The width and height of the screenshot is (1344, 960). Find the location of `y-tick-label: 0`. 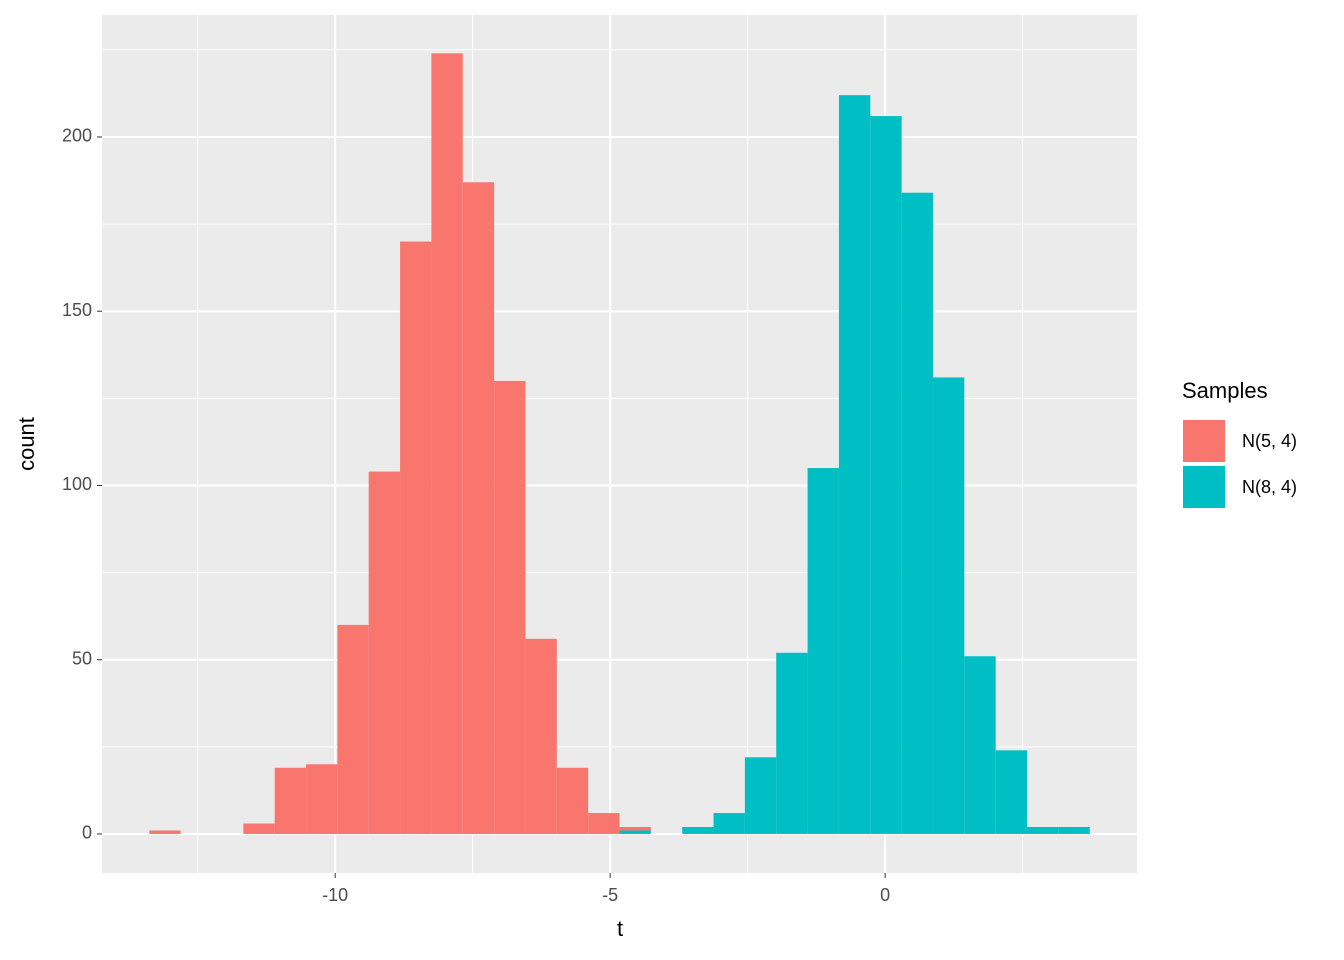

y-tick-label: 0 is located at coordinates (87, 833).